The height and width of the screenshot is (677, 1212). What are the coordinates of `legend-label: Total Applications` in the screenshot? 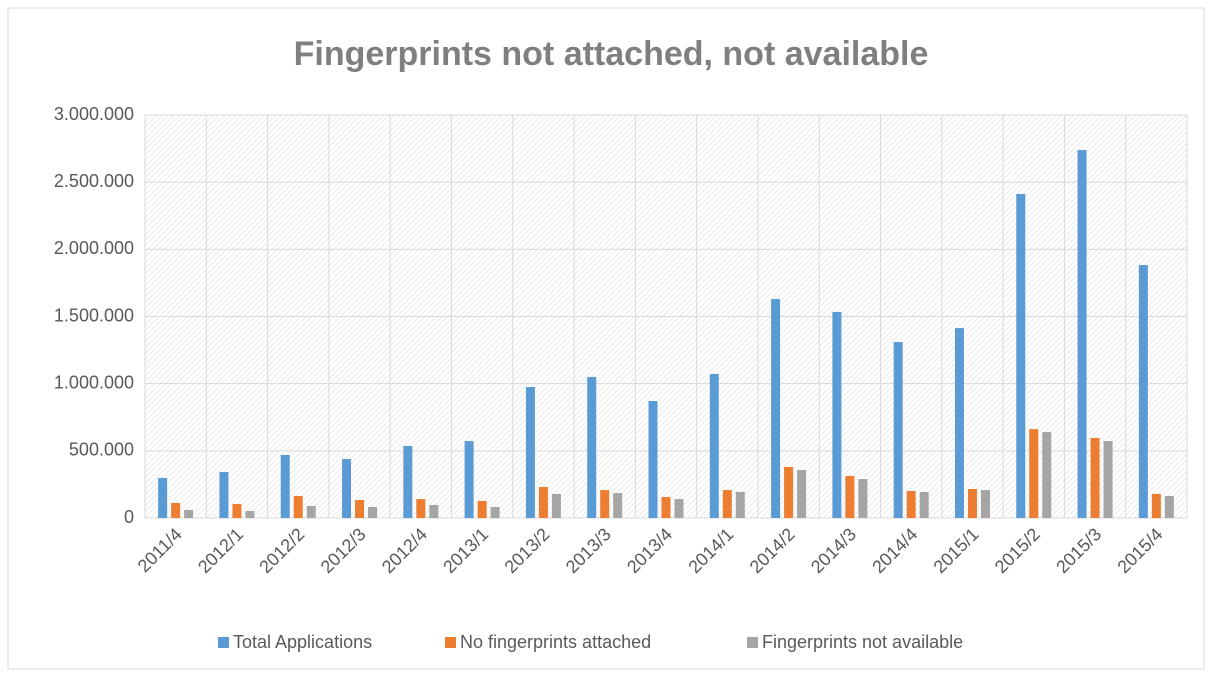 It's located at (302, 642).